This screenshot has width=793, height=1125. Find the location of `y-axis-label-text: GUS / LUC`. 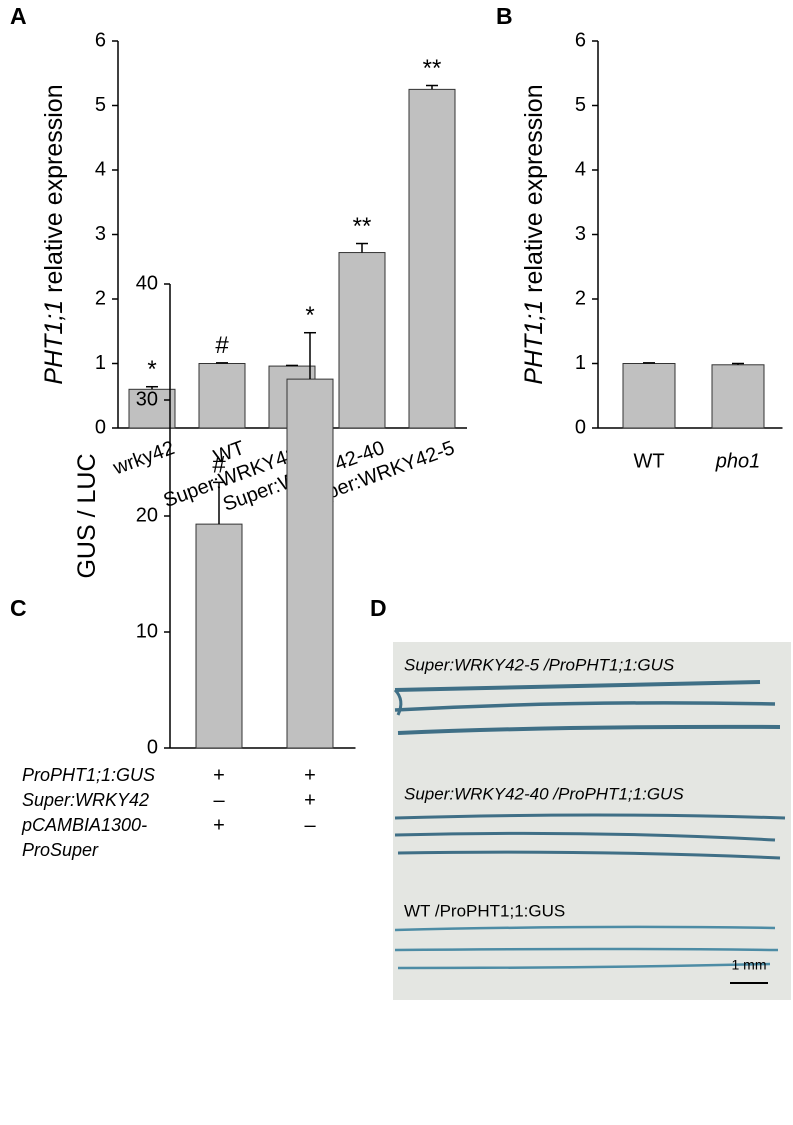

y-axis-label-text: GUS / LUC is located at coordinates (87, 515).